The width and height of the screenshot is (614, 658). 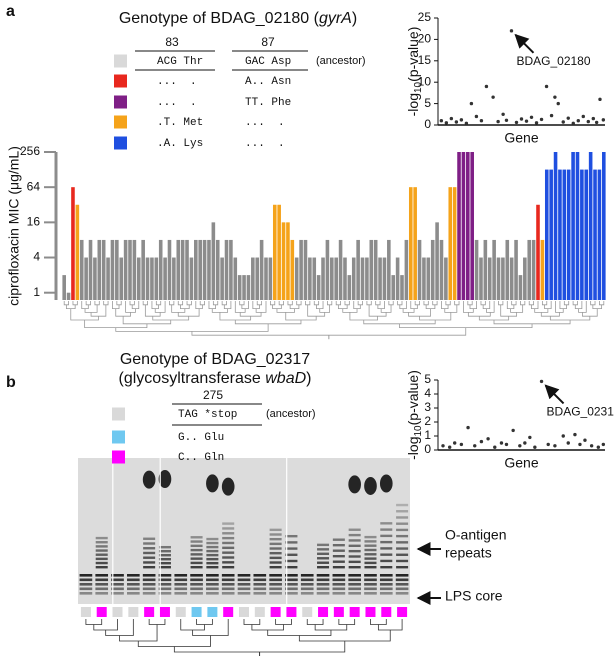 What do you see at coordinates (30, 151) in the screenshot?
I see `y-tick-label: 256` at bounding box center [30, 151].